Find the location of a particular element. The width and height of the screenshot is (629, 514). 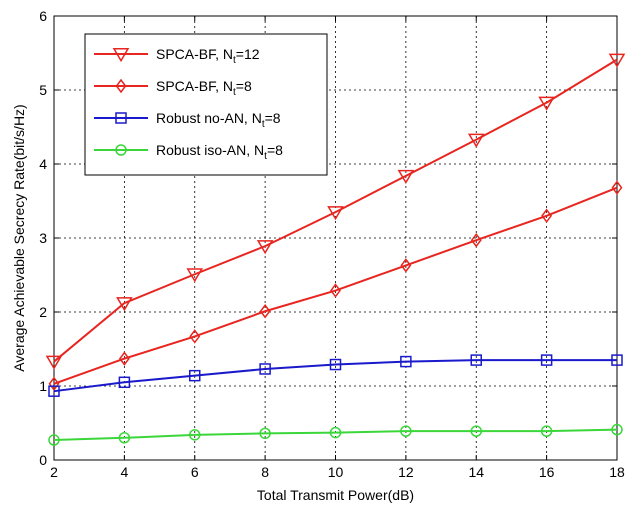

x-tick-label: 6 is located at coordinates (195, 472).